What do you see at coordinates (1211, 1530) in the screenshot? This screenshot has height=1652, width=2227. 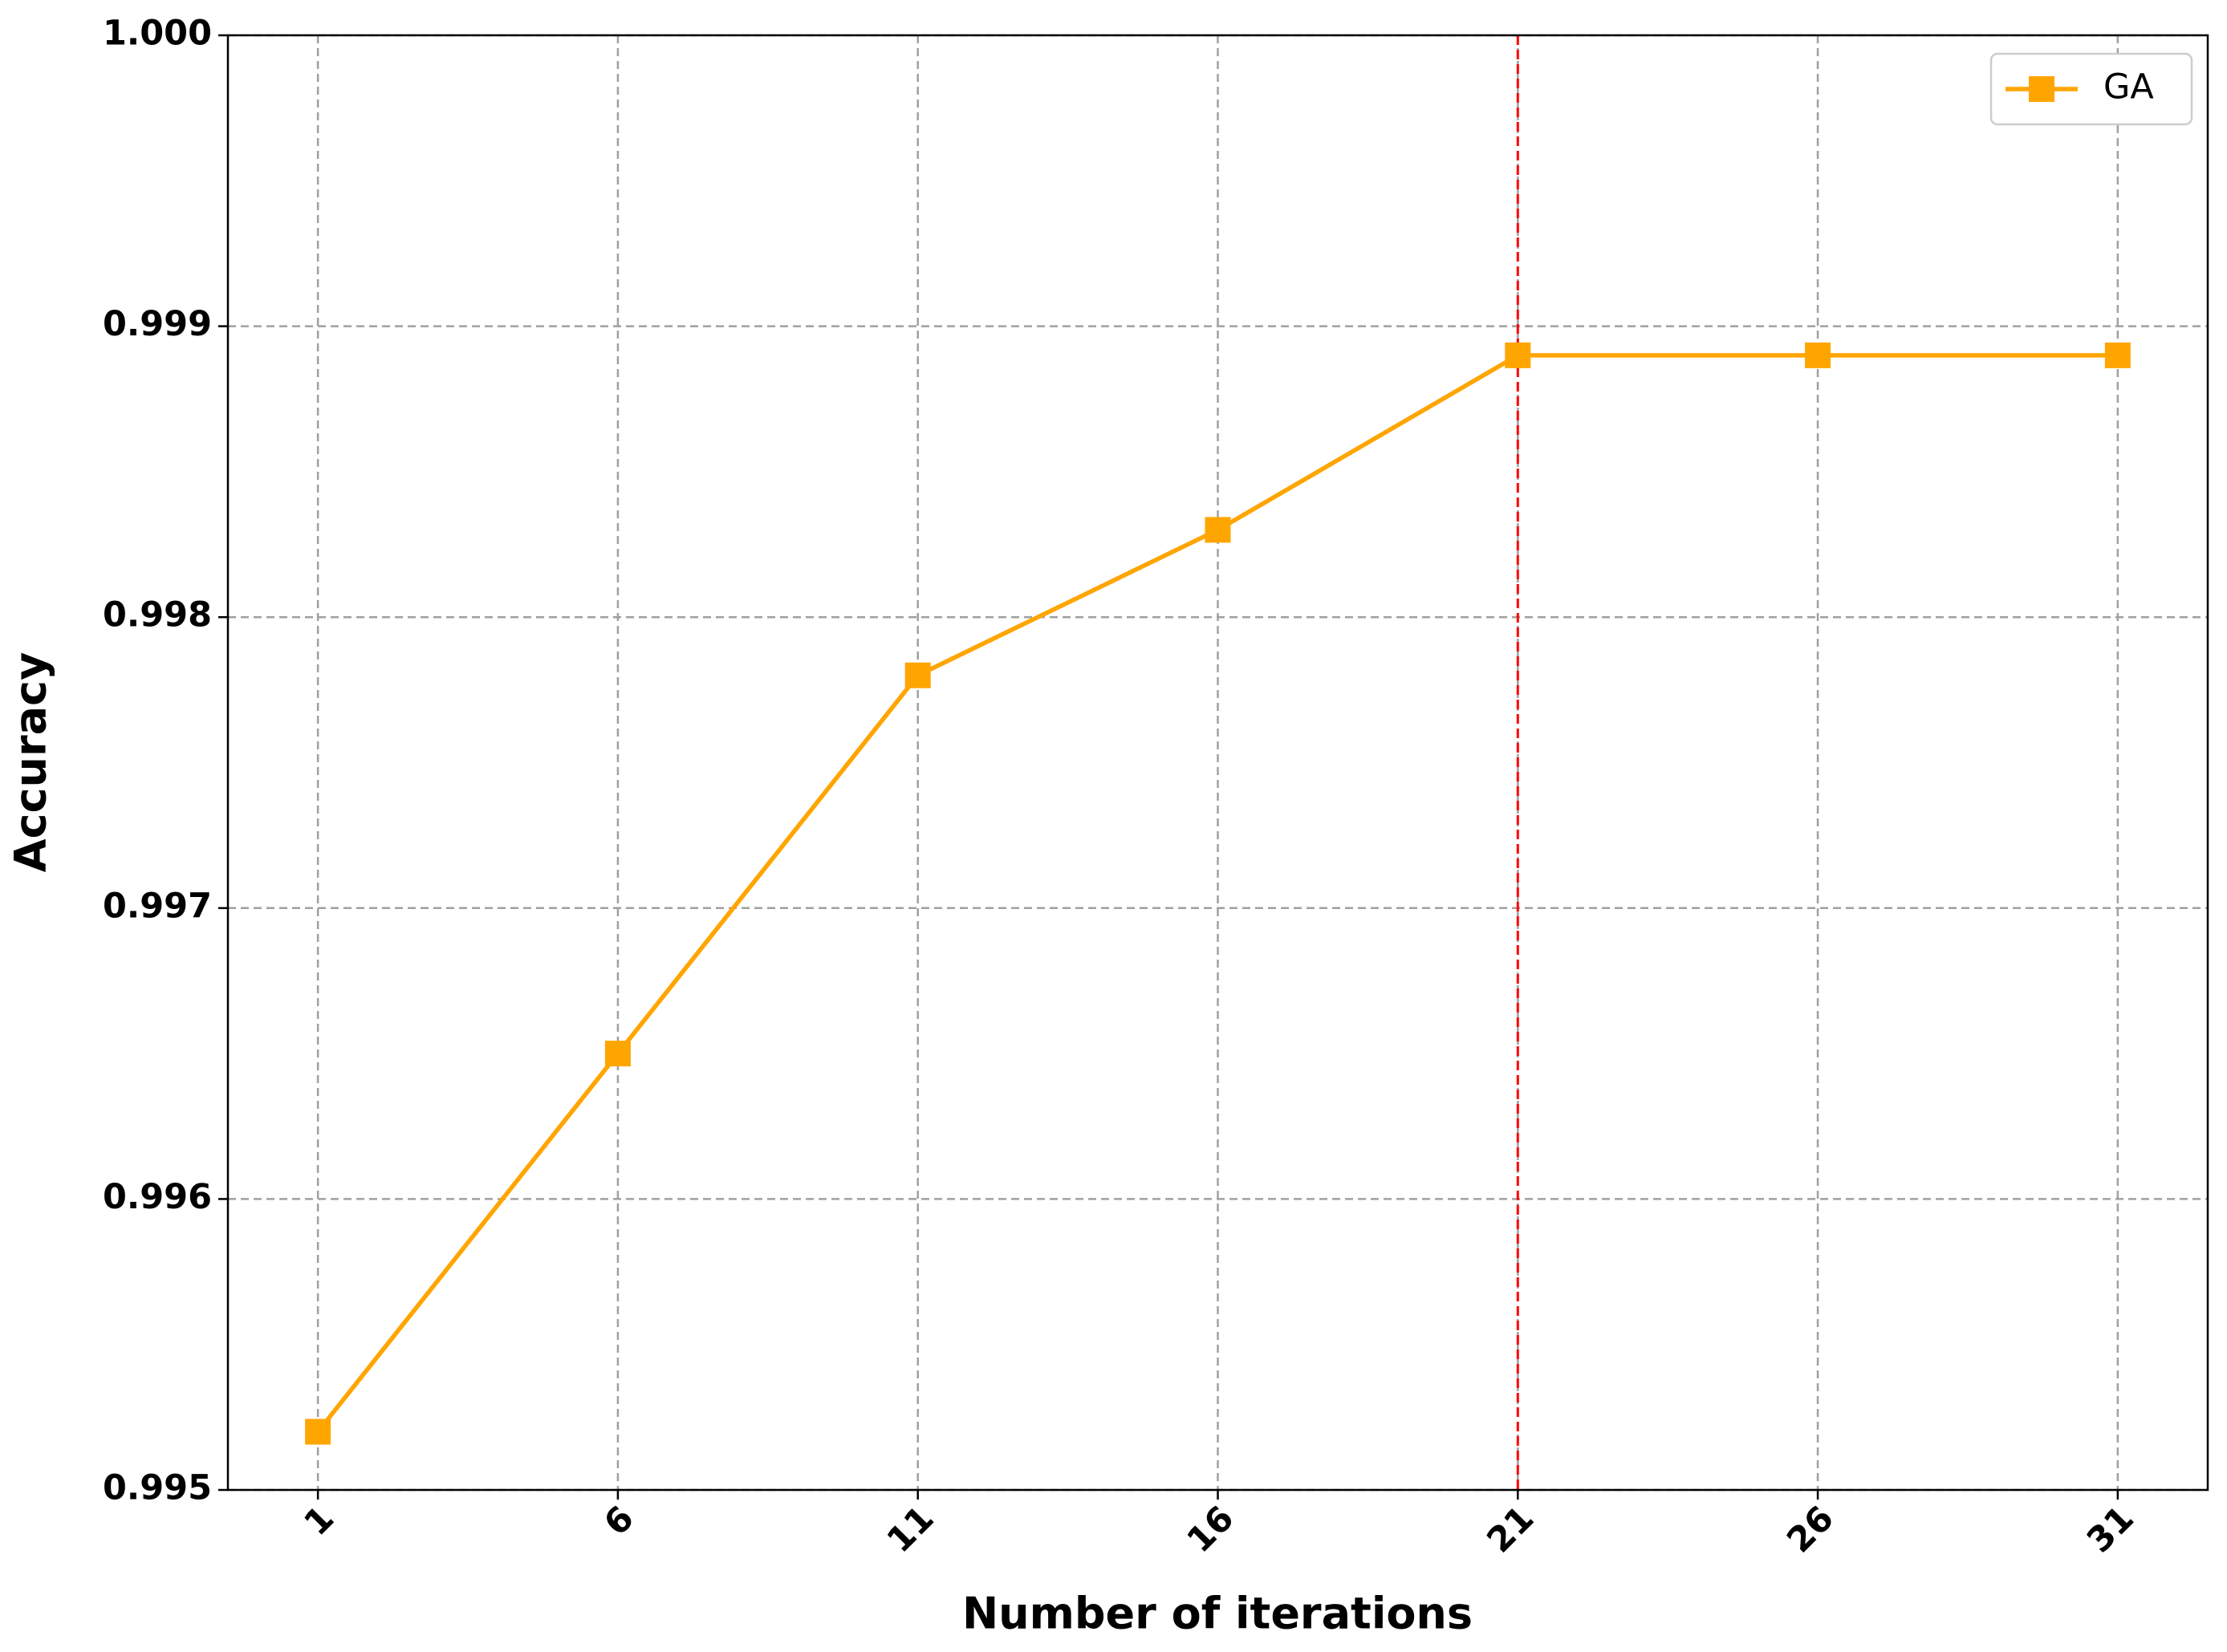 I see `x-tick-label: 16` at bounding box center [1211, 1530].